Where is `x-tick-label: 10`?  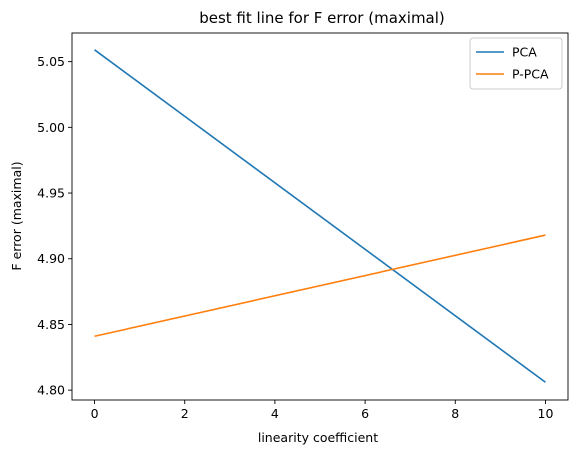
x-tick-label: 10 is located at coordinates (546, 413).